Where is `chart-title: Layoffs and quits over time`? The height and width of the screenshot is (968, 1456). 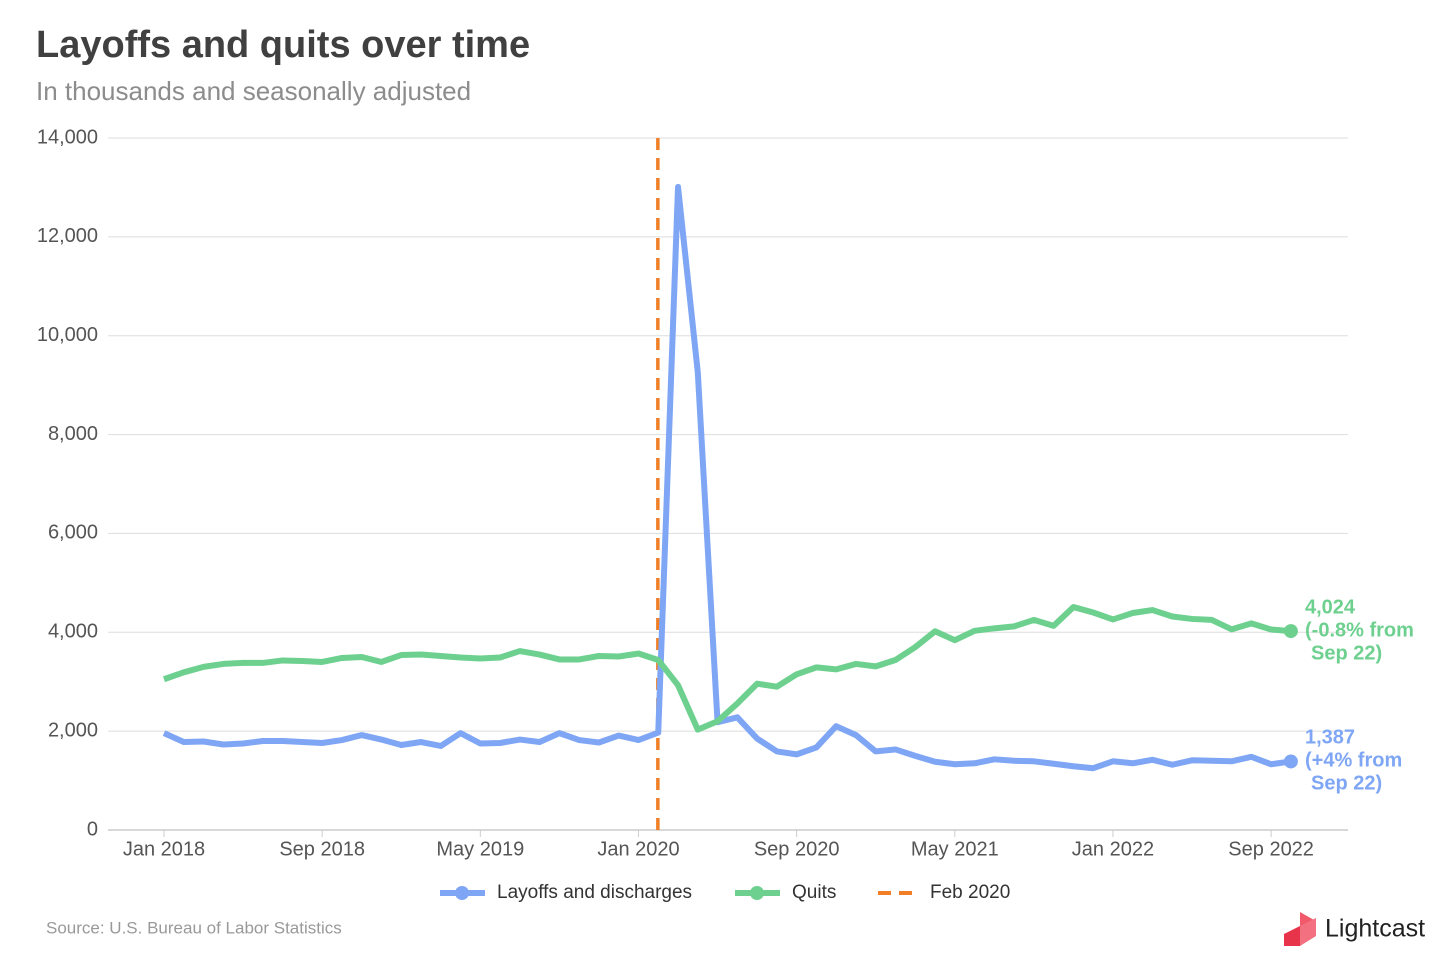 chart-title: Layoffs and quits over time is located at coordinates (283, 45).